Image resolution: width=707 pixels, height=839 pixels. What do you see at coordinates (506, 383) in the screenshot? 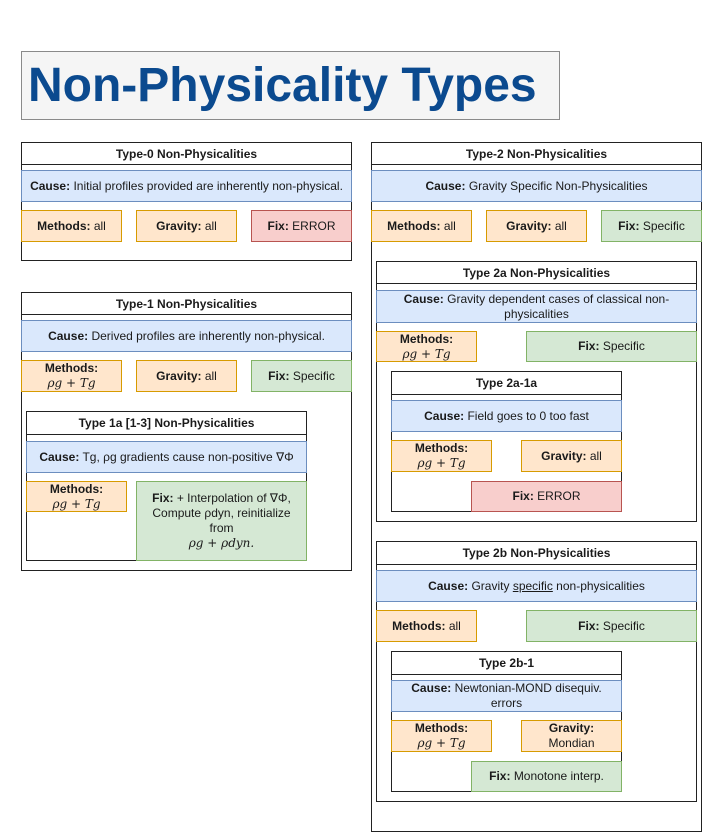
I see `type2a1a-header: Type 2a-1a` at bounding box center [506, 383].